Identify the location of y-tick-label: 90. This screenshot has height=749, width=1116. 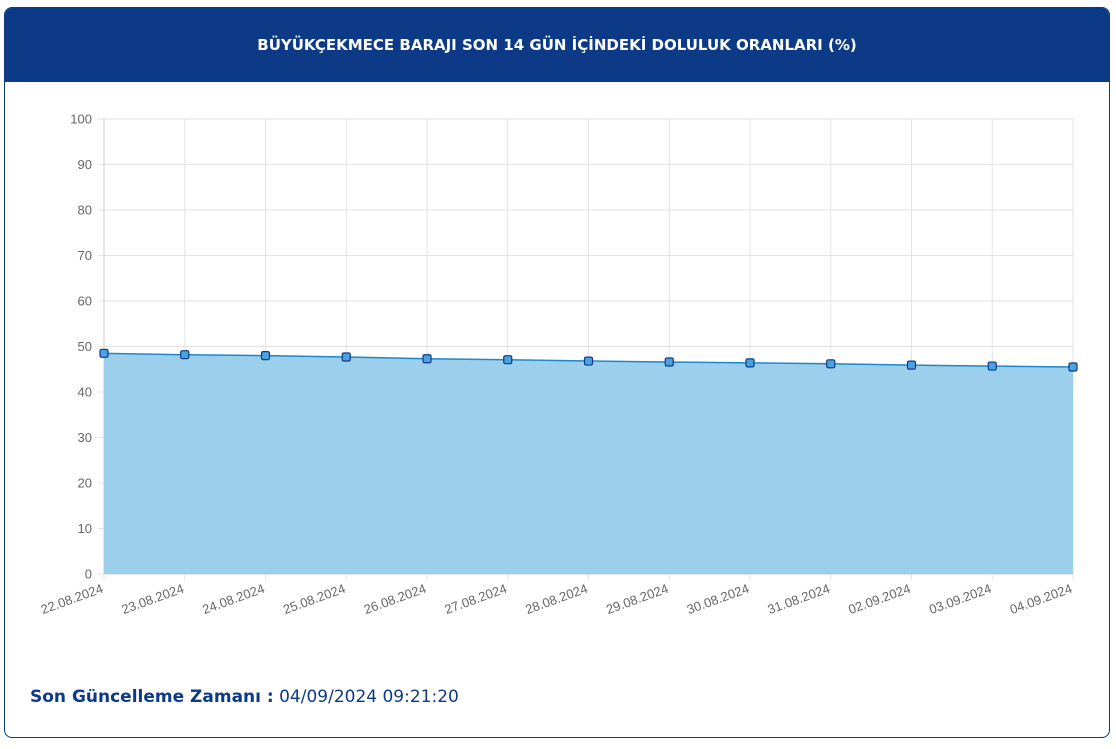
(85, 164).